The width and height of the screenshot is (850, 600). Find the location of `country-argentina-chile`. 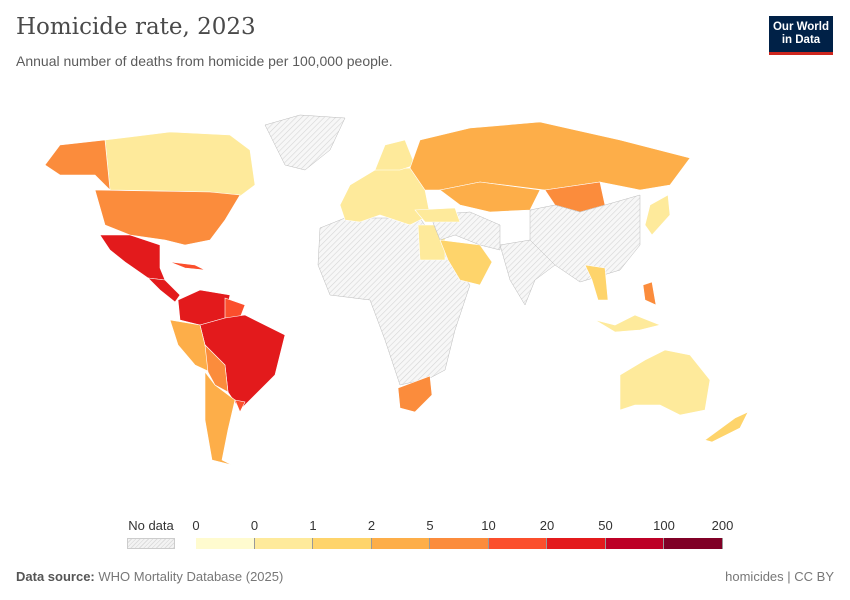

country-argentina-chile is located at coordinates (220, 418).